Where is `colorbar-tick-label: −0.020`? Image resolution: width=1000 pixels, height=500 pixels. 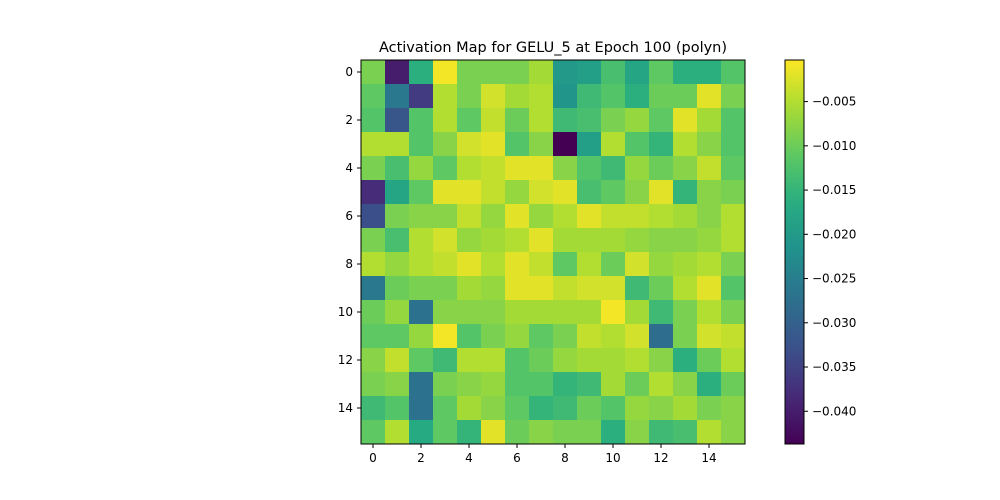 colorbar-tick-label: −0.020 is located at coordinates (834, 234).